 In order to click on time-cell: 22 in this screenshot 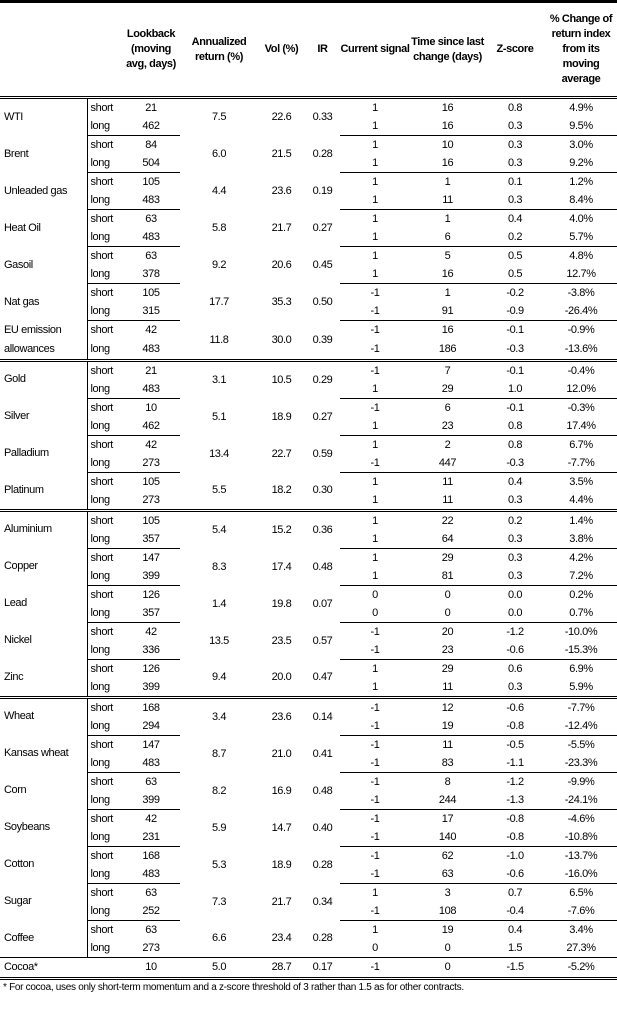, I will do `click(447, 519)`.